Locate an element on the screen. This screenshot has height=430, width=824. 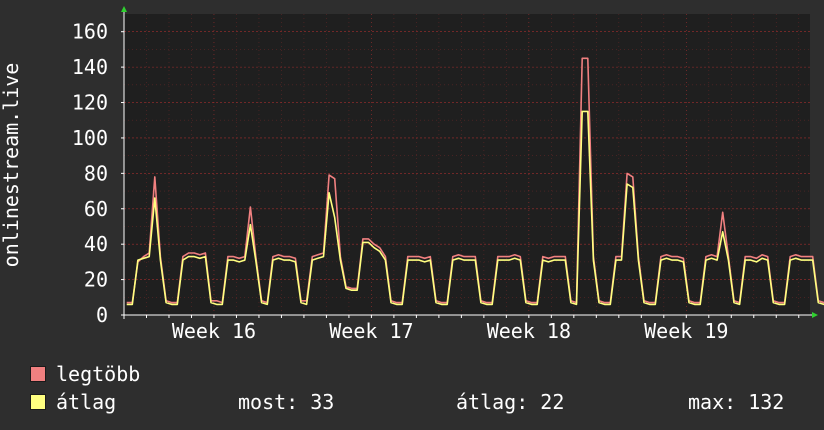
most-value: 33 is located at coordinates (322, 402).